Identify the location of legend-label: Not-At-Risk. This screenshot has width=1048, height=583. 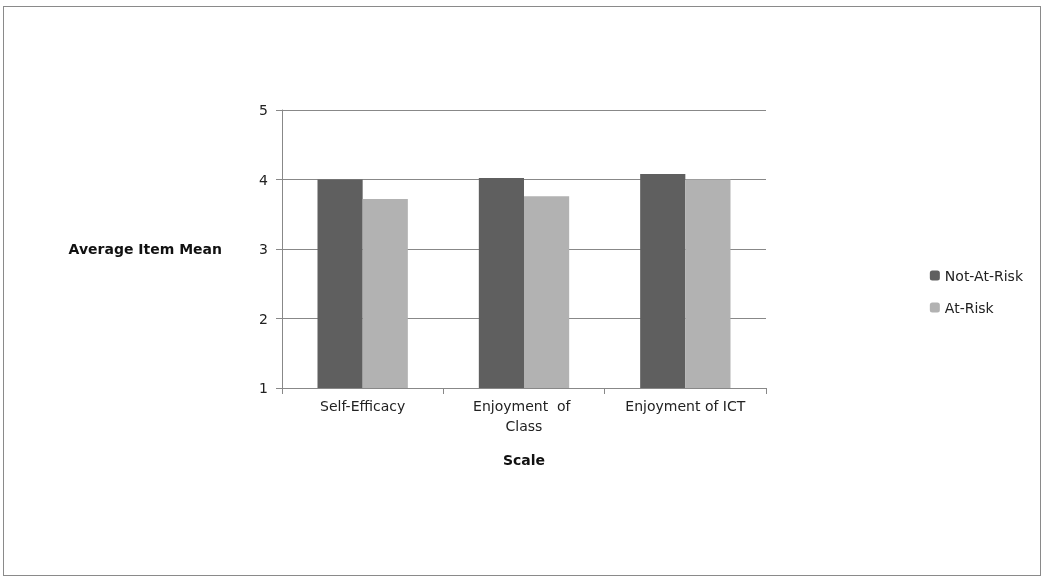
(984, 275).